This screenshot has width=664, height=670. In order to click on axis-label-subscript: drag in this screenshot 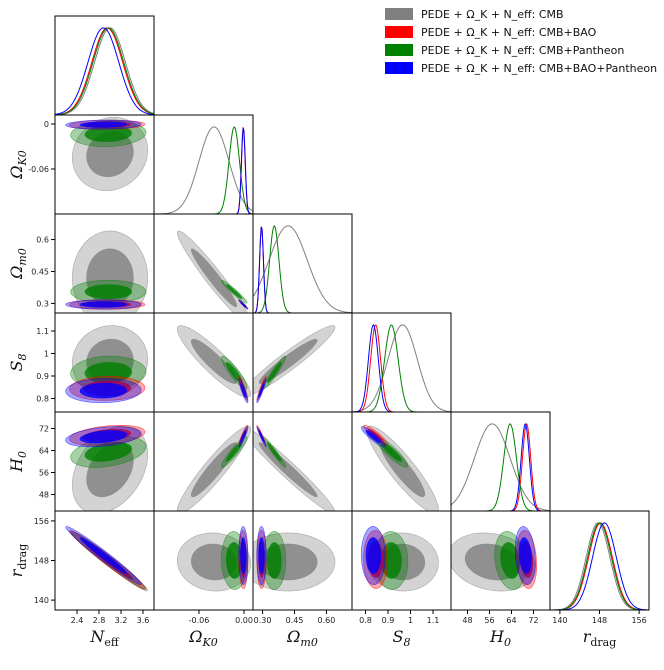, I will do `click(22, 557)`.